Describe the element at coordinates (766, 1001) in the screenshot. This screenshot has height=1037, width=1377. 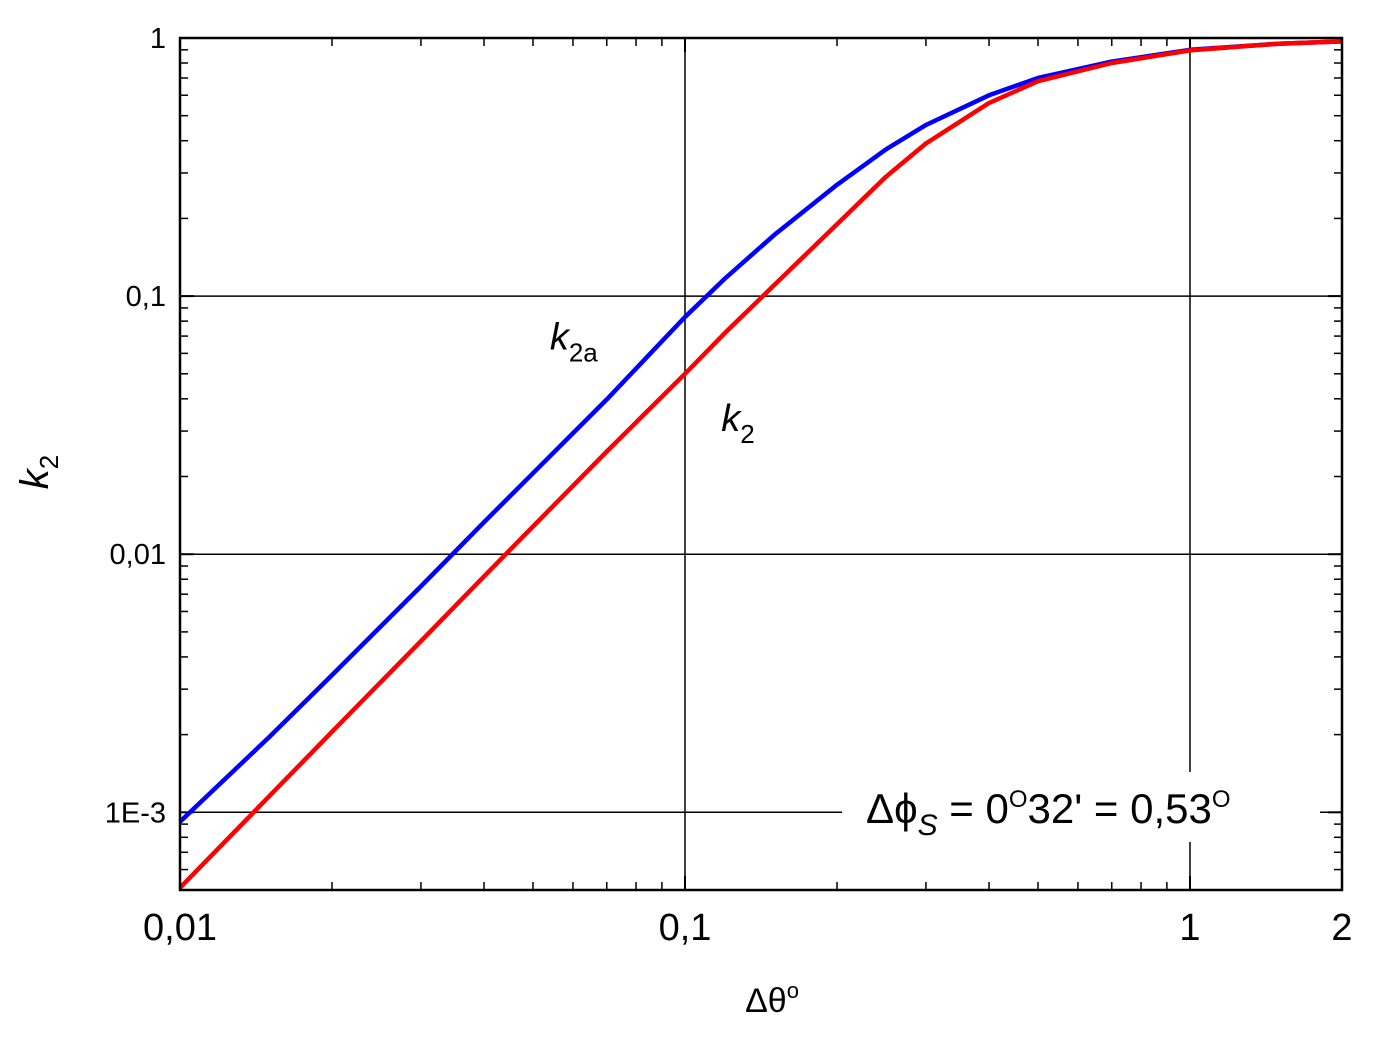
I see `x-axis-label-base: Δθ` at that location.